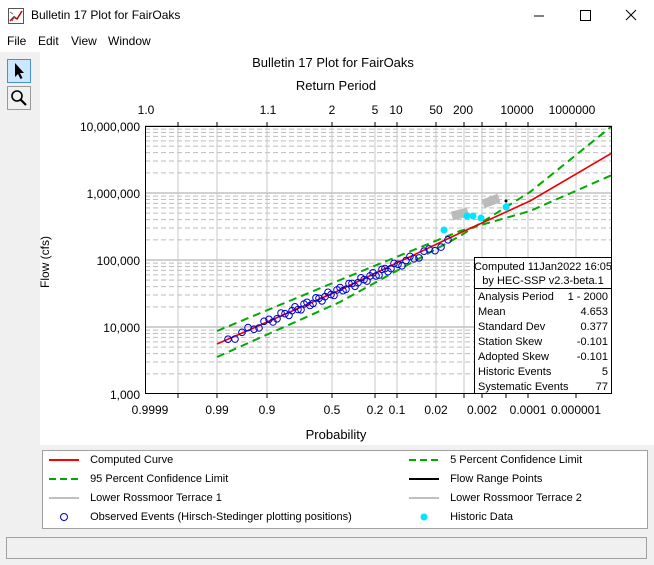  What do you see at coordinates (110, 460) in the screenshot?
I see `legend-computed-curve: Computed Curve` at bounding box center [110, 460].